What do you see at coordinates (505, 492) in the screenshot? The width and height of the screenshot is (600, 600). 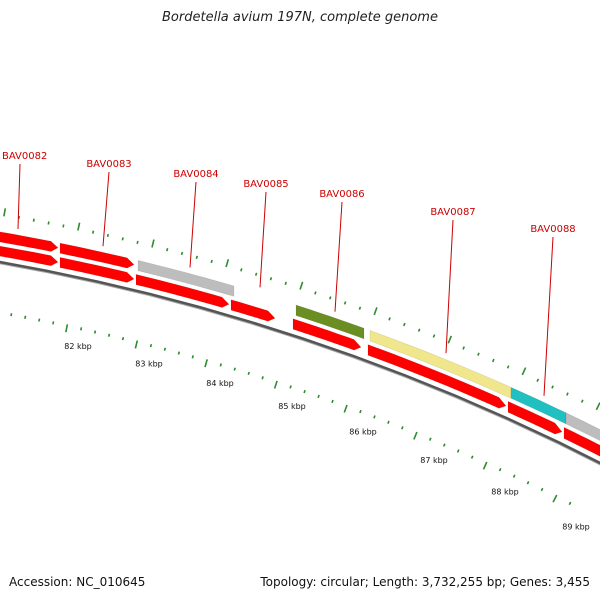 I see `scale-label: 88 kbp` at bounding box center [505, 492].